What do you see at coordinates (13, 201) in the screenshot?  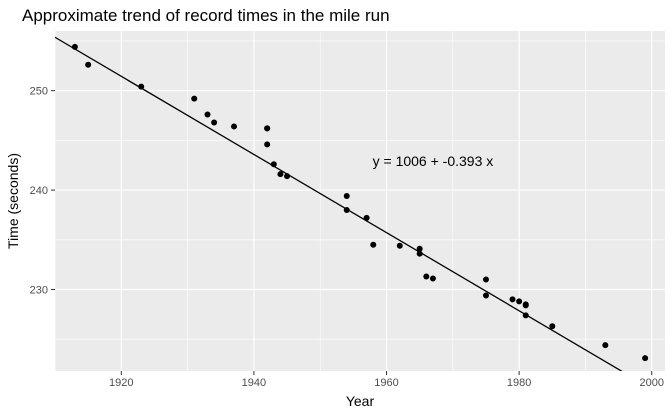 I see `y-axis-title: Time (seconds)` at bounding box center [13, 201].